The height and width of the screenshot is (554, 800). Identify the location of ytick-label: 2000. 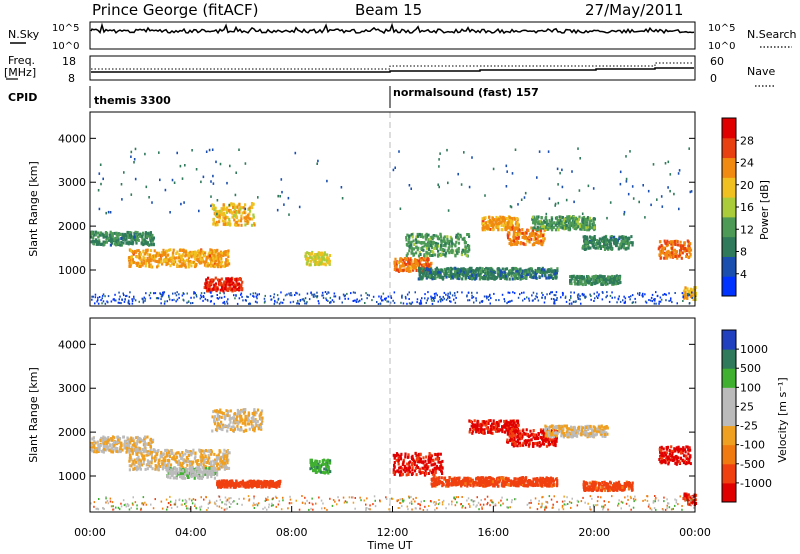
(72, 226).